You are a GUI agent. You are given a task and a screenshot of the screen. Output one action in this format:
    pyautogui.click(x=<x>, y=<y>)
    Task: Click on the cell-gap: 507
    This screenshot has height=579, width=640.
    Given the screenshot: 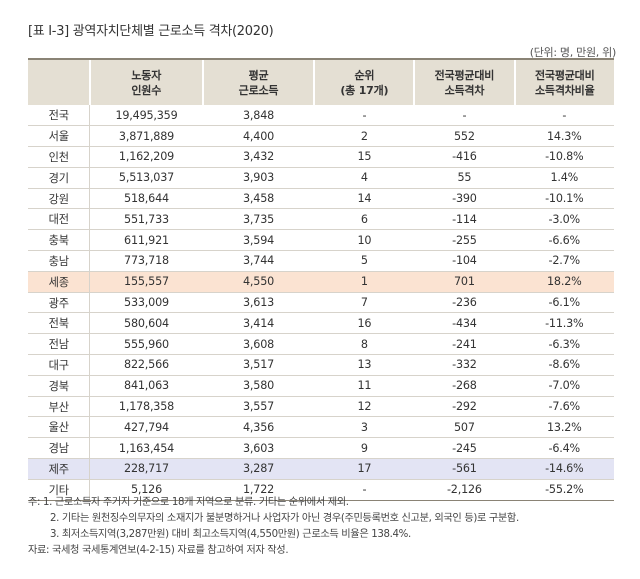 What is the action you would take?
    pyautogui.click(x=464, y=427)
    